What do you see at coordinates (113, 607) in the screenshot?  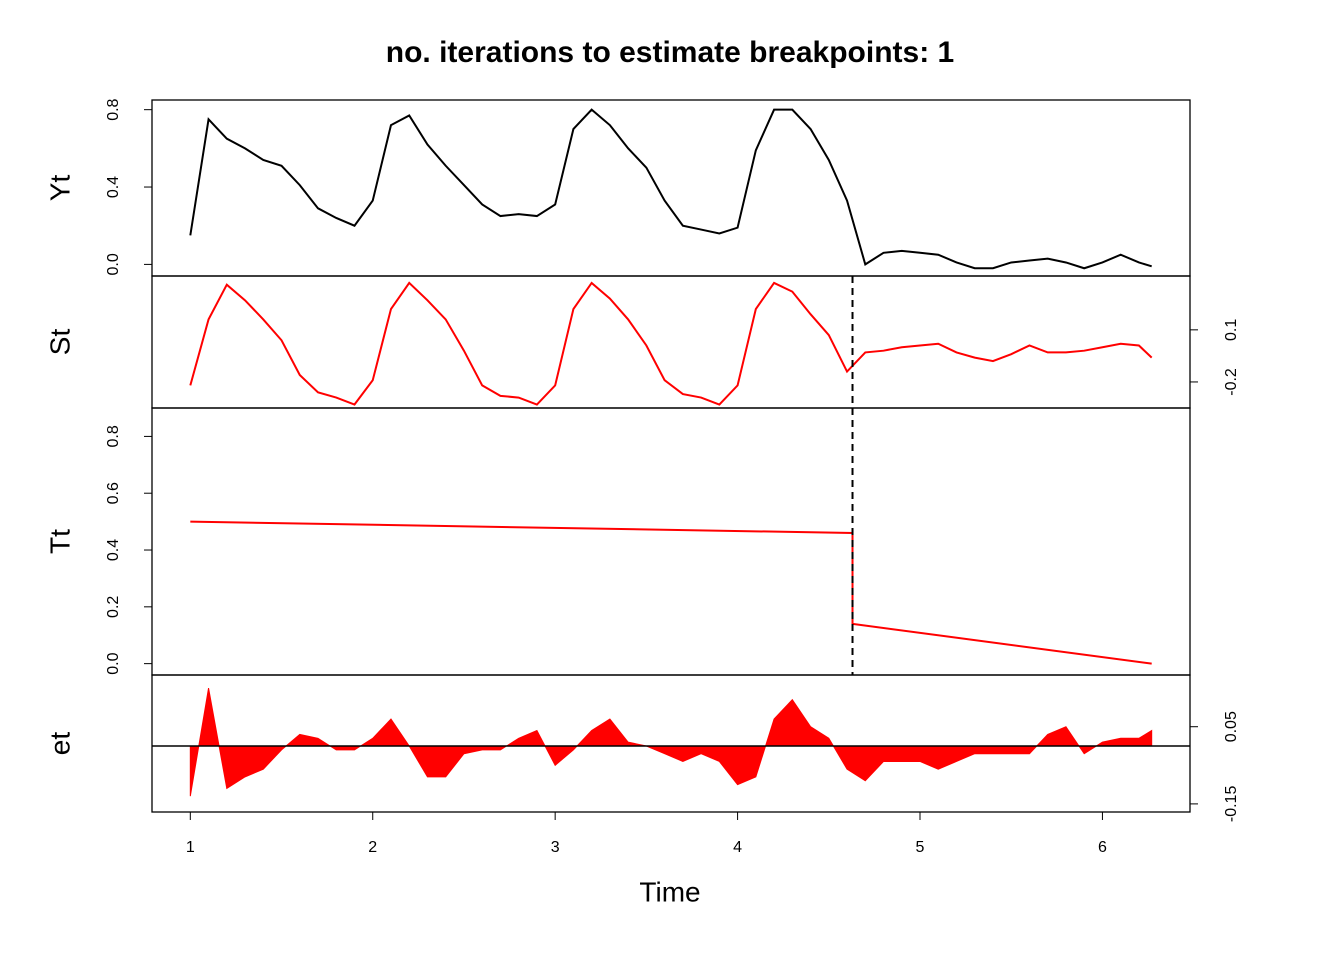 I see `y-tick-label: 0.2` at bounding box center [113, 607].